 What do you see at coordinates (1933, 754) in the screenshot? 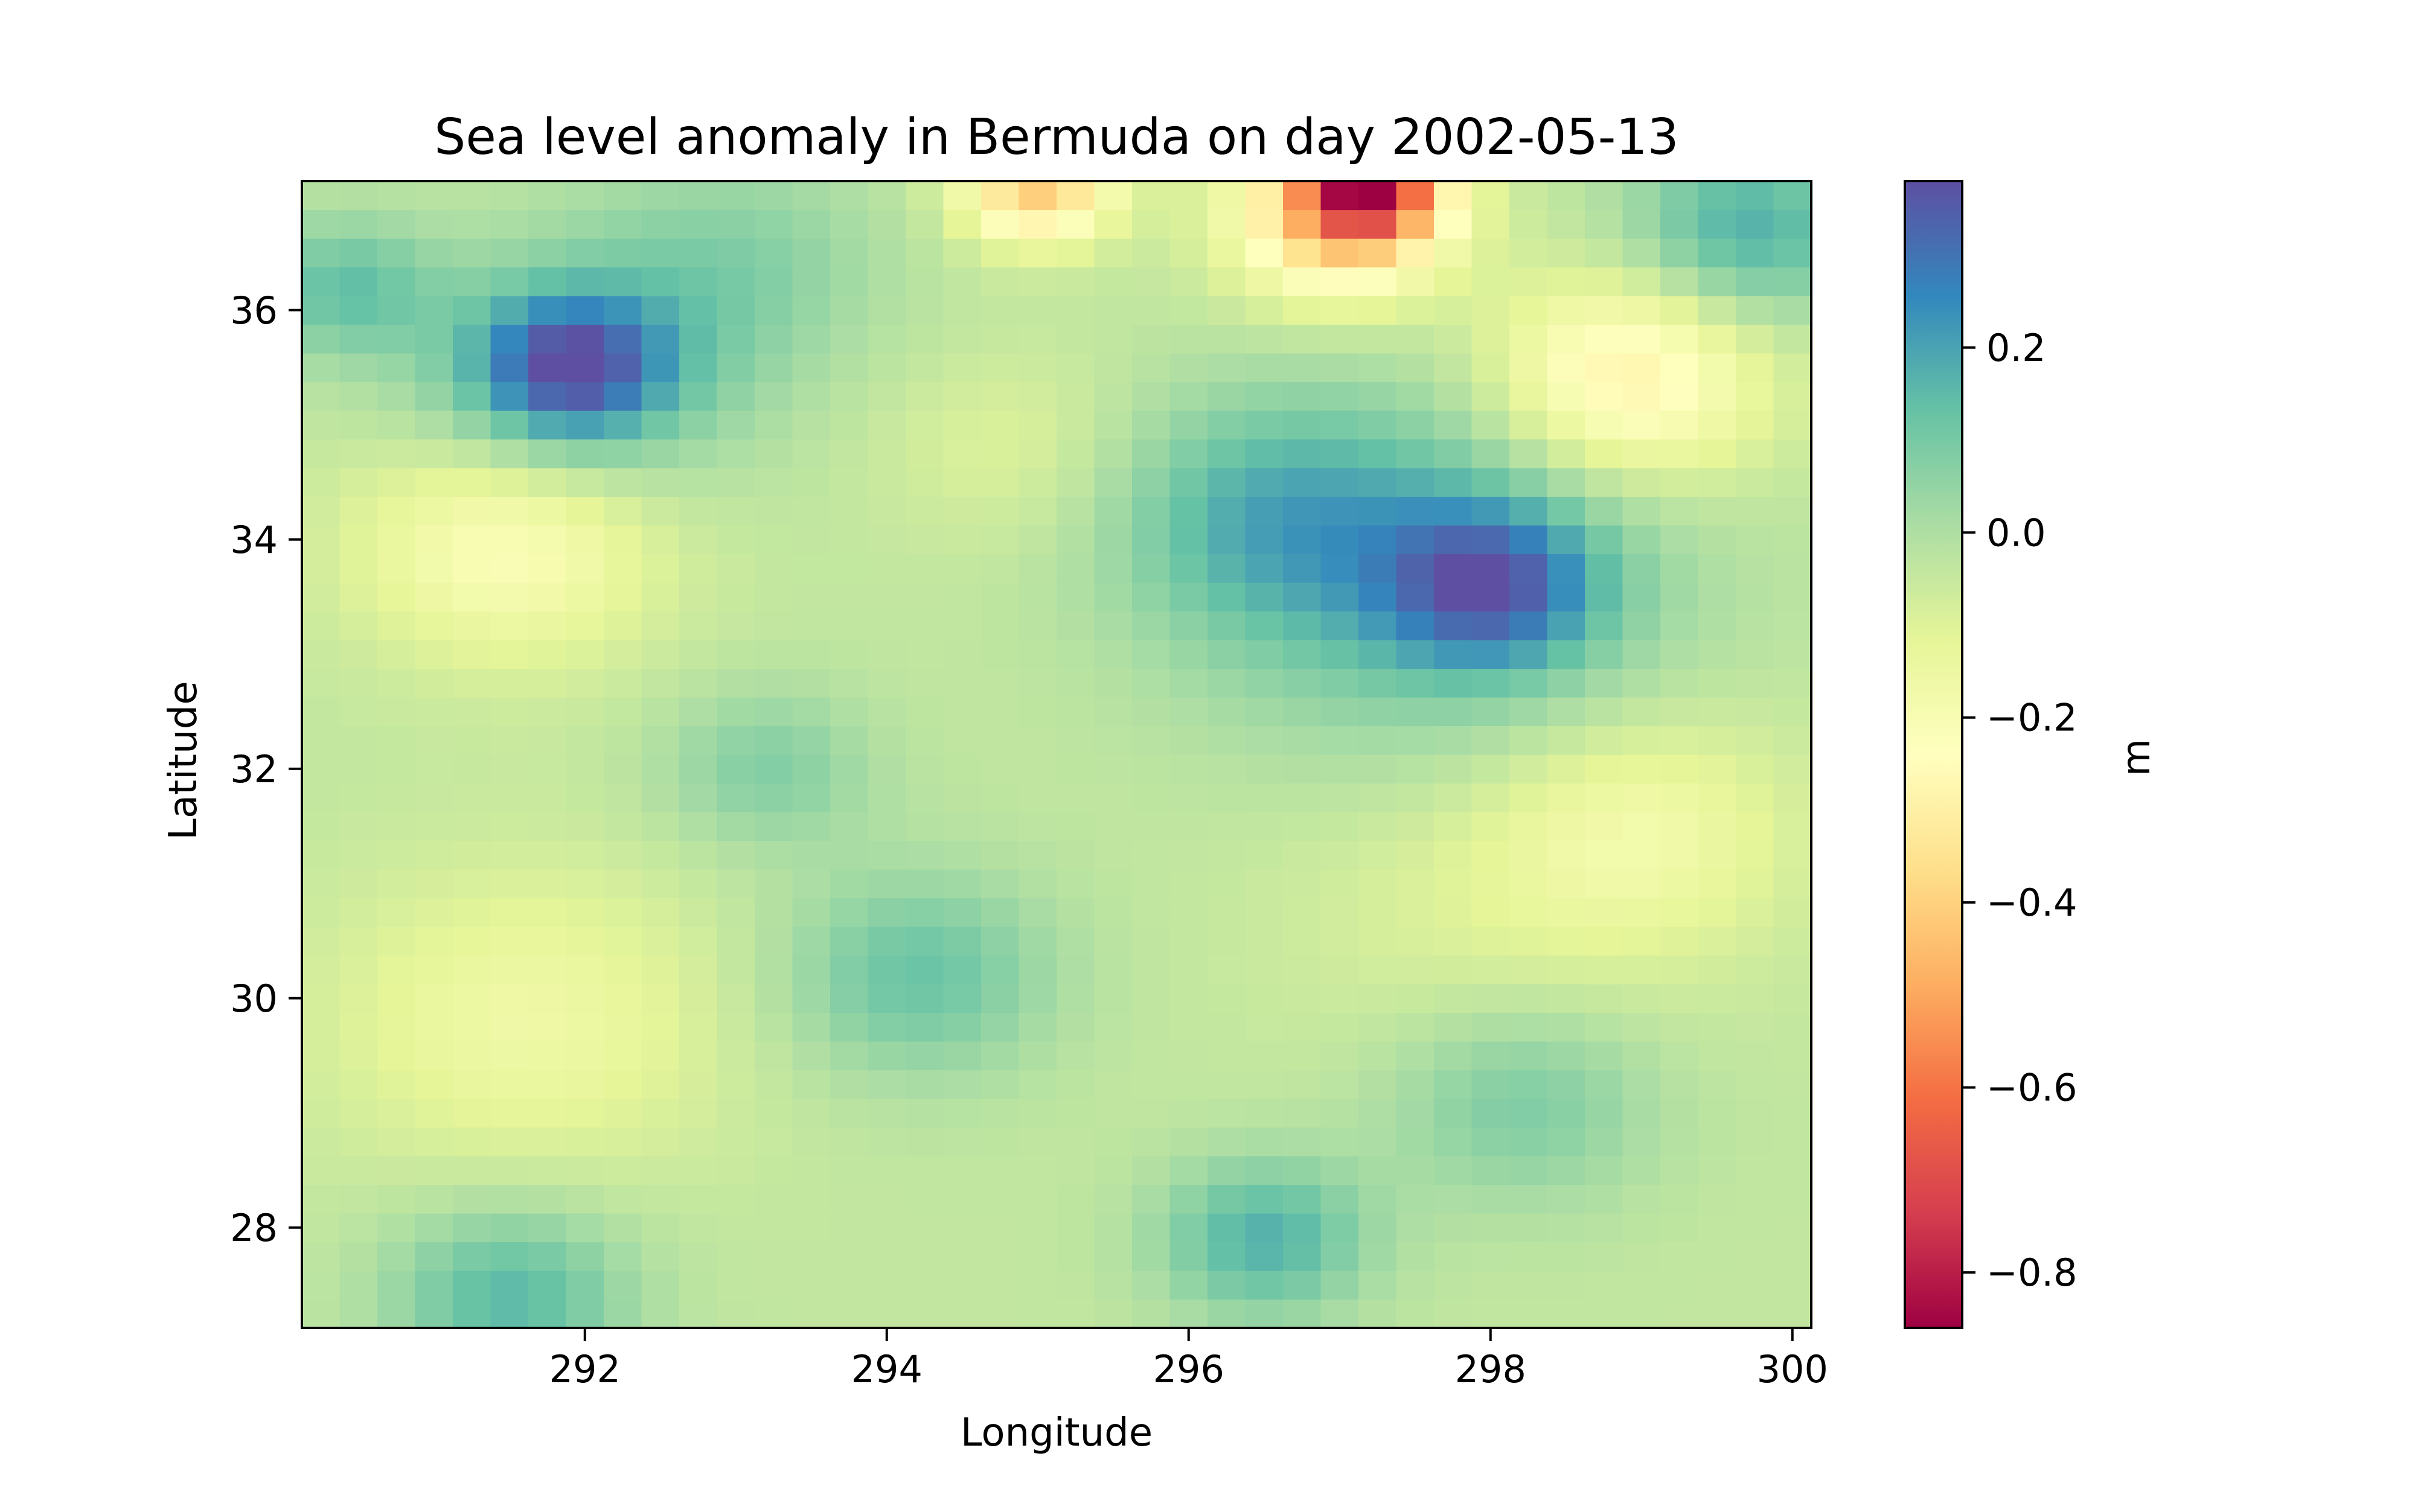
I see `colorbar` at bounding box center [1933, 754].